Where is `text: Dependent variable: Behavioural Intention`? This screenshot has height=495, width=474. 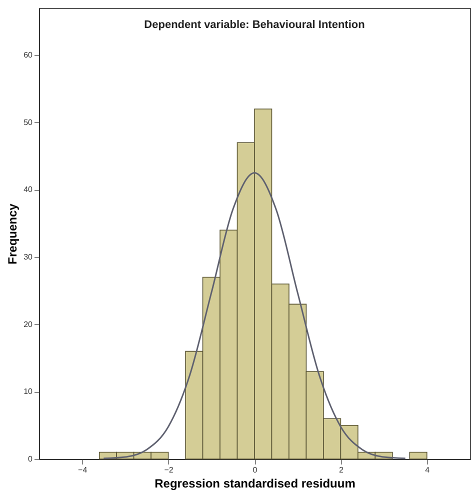
text: Dependent variable: Behavioural Intention is located at coordinates (255, 25).